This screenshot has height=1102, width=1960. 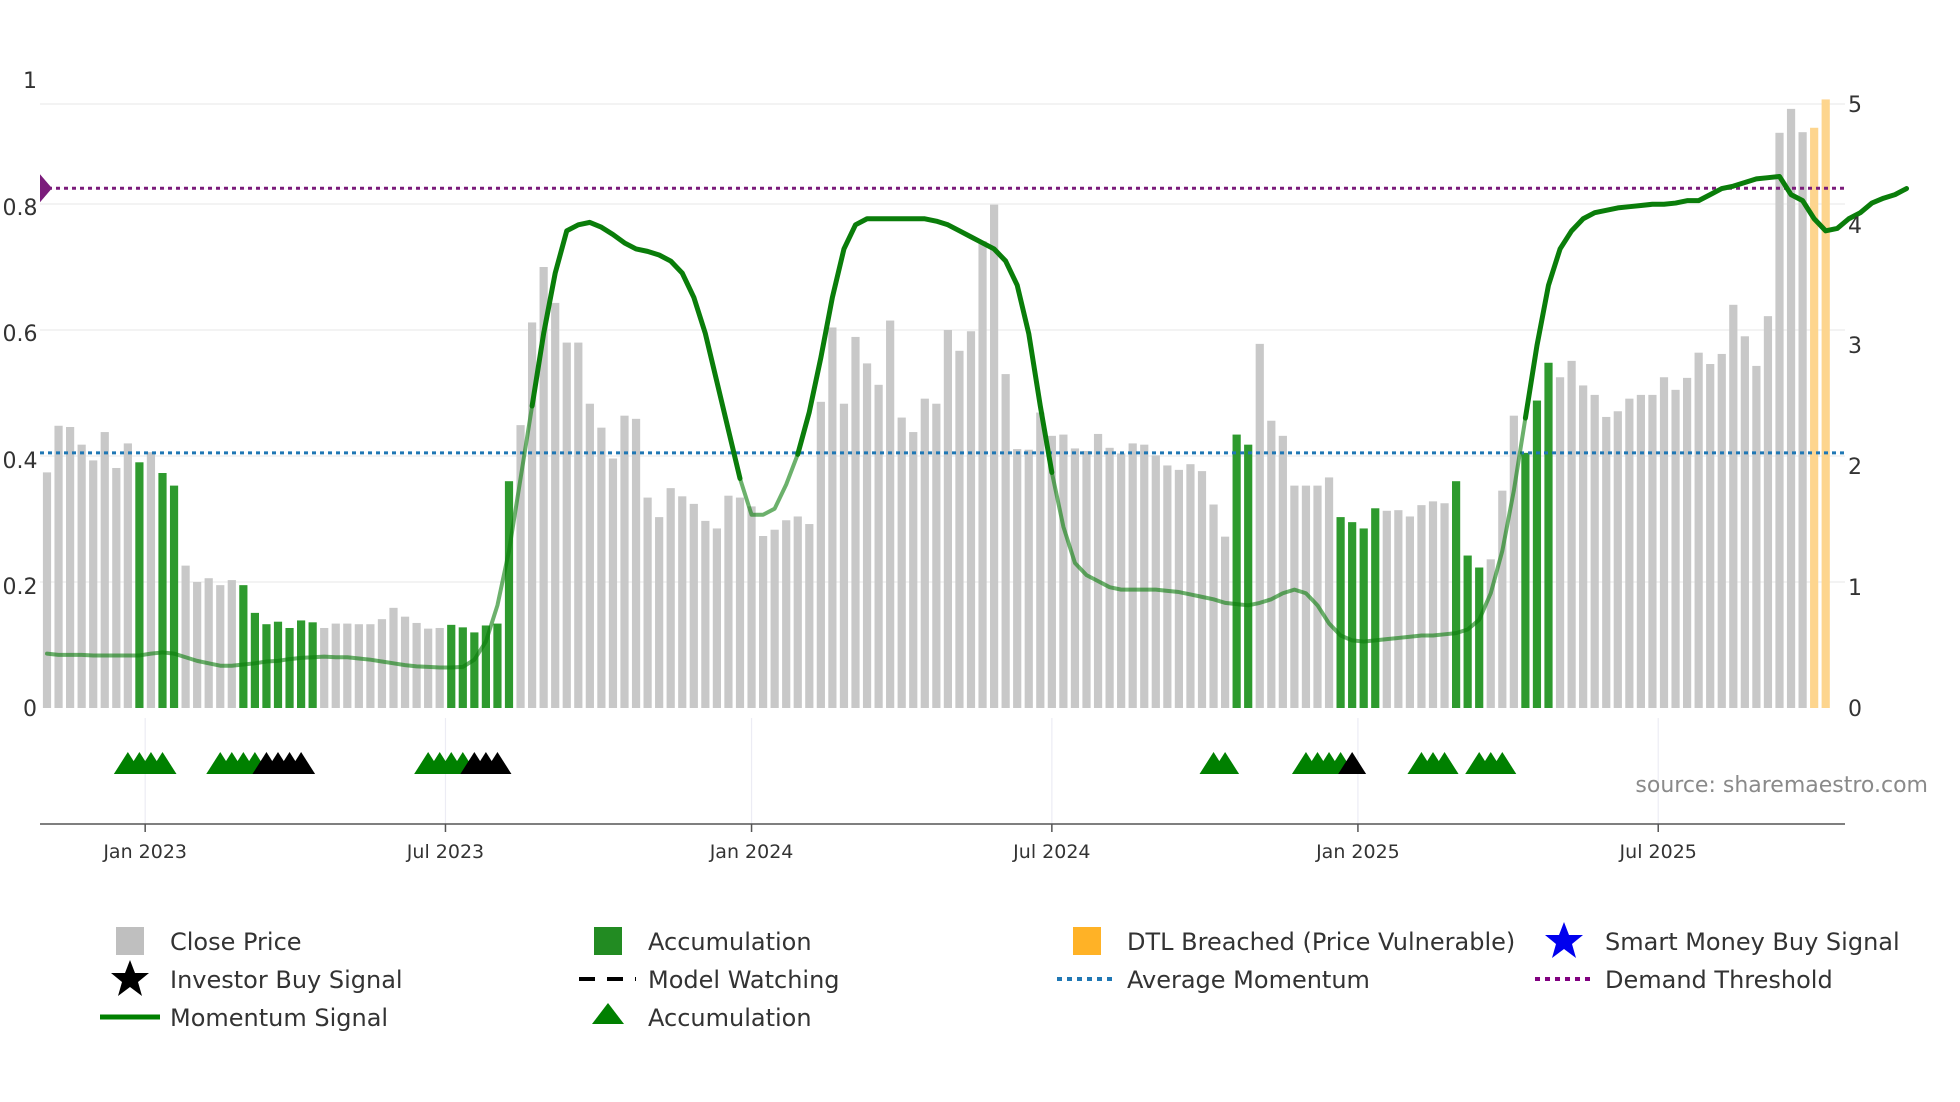 What do you see at coordinates (20, 395) in the screenshot?
I see `left-axis: 0 0.2 0.4 0.6 0.8 1` at bounding box center [20, 395].